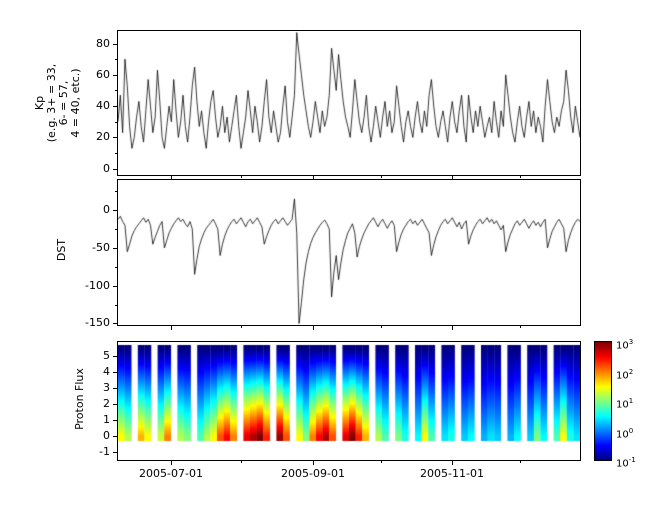 The width and height of the screenshot is (665, 523). What do you see at coordinates (631, 342) in the screenshot?
I see `colorbar-label-exponent: 3` at bounding box center [631, 342].